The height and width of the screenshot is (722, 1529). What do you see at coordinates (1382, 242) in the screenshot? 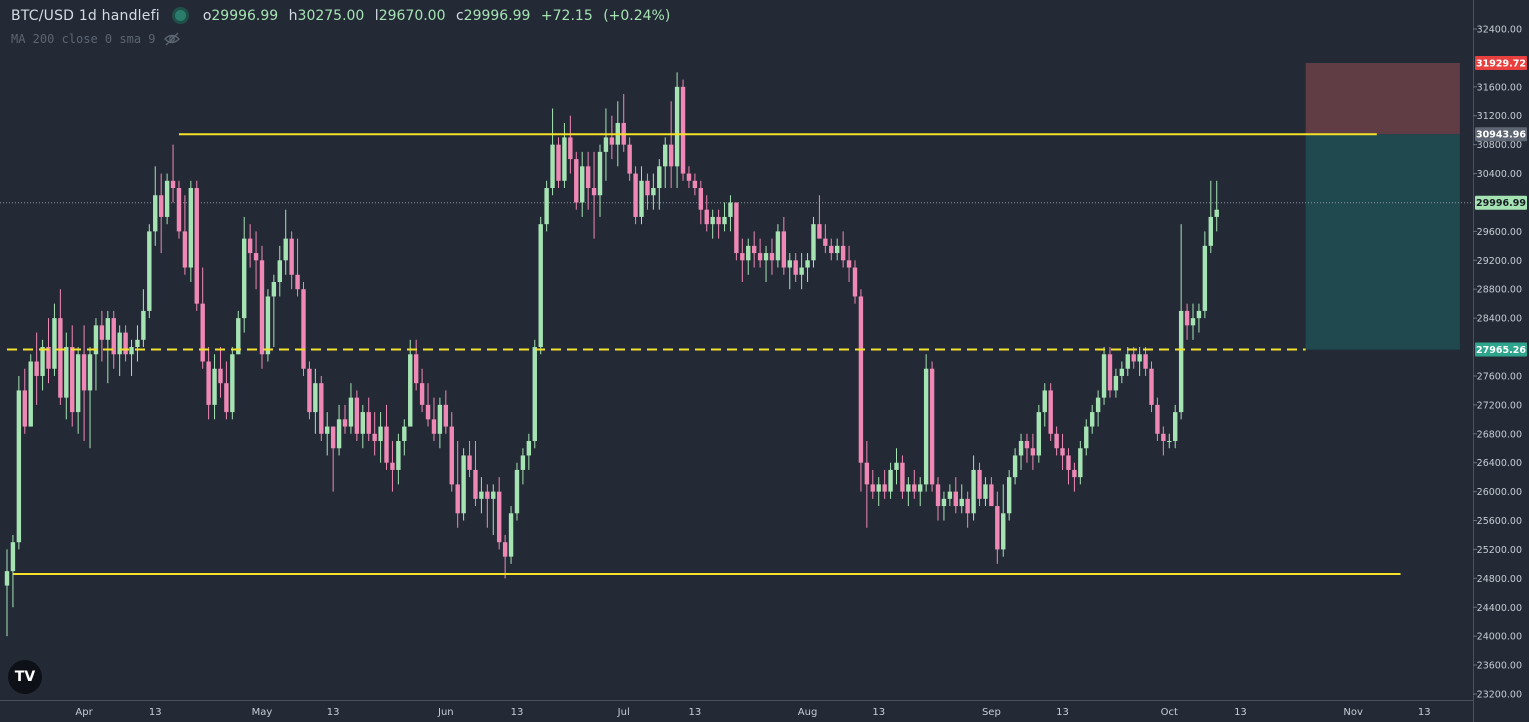
I see `profit-target-zone` at bounding box center [1382, 242].